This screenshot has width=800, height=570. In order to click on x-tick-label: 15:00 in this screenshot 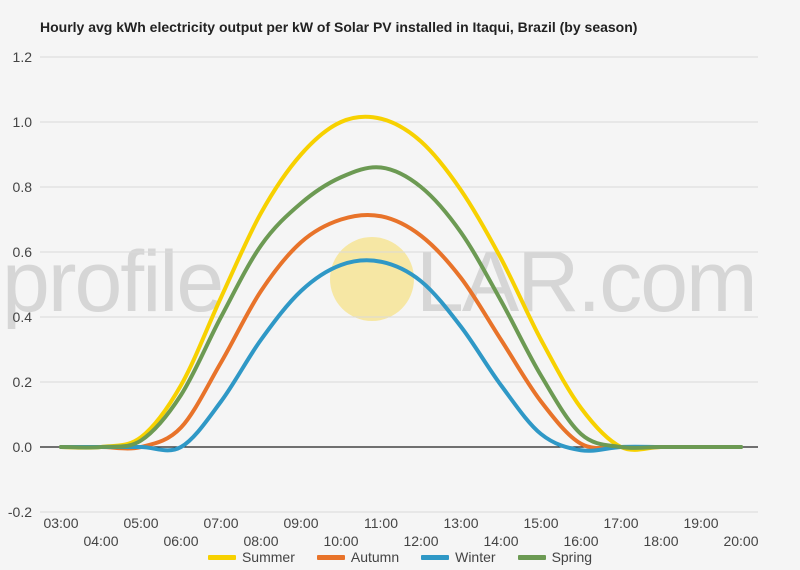, I will do `click(540, 523)`.